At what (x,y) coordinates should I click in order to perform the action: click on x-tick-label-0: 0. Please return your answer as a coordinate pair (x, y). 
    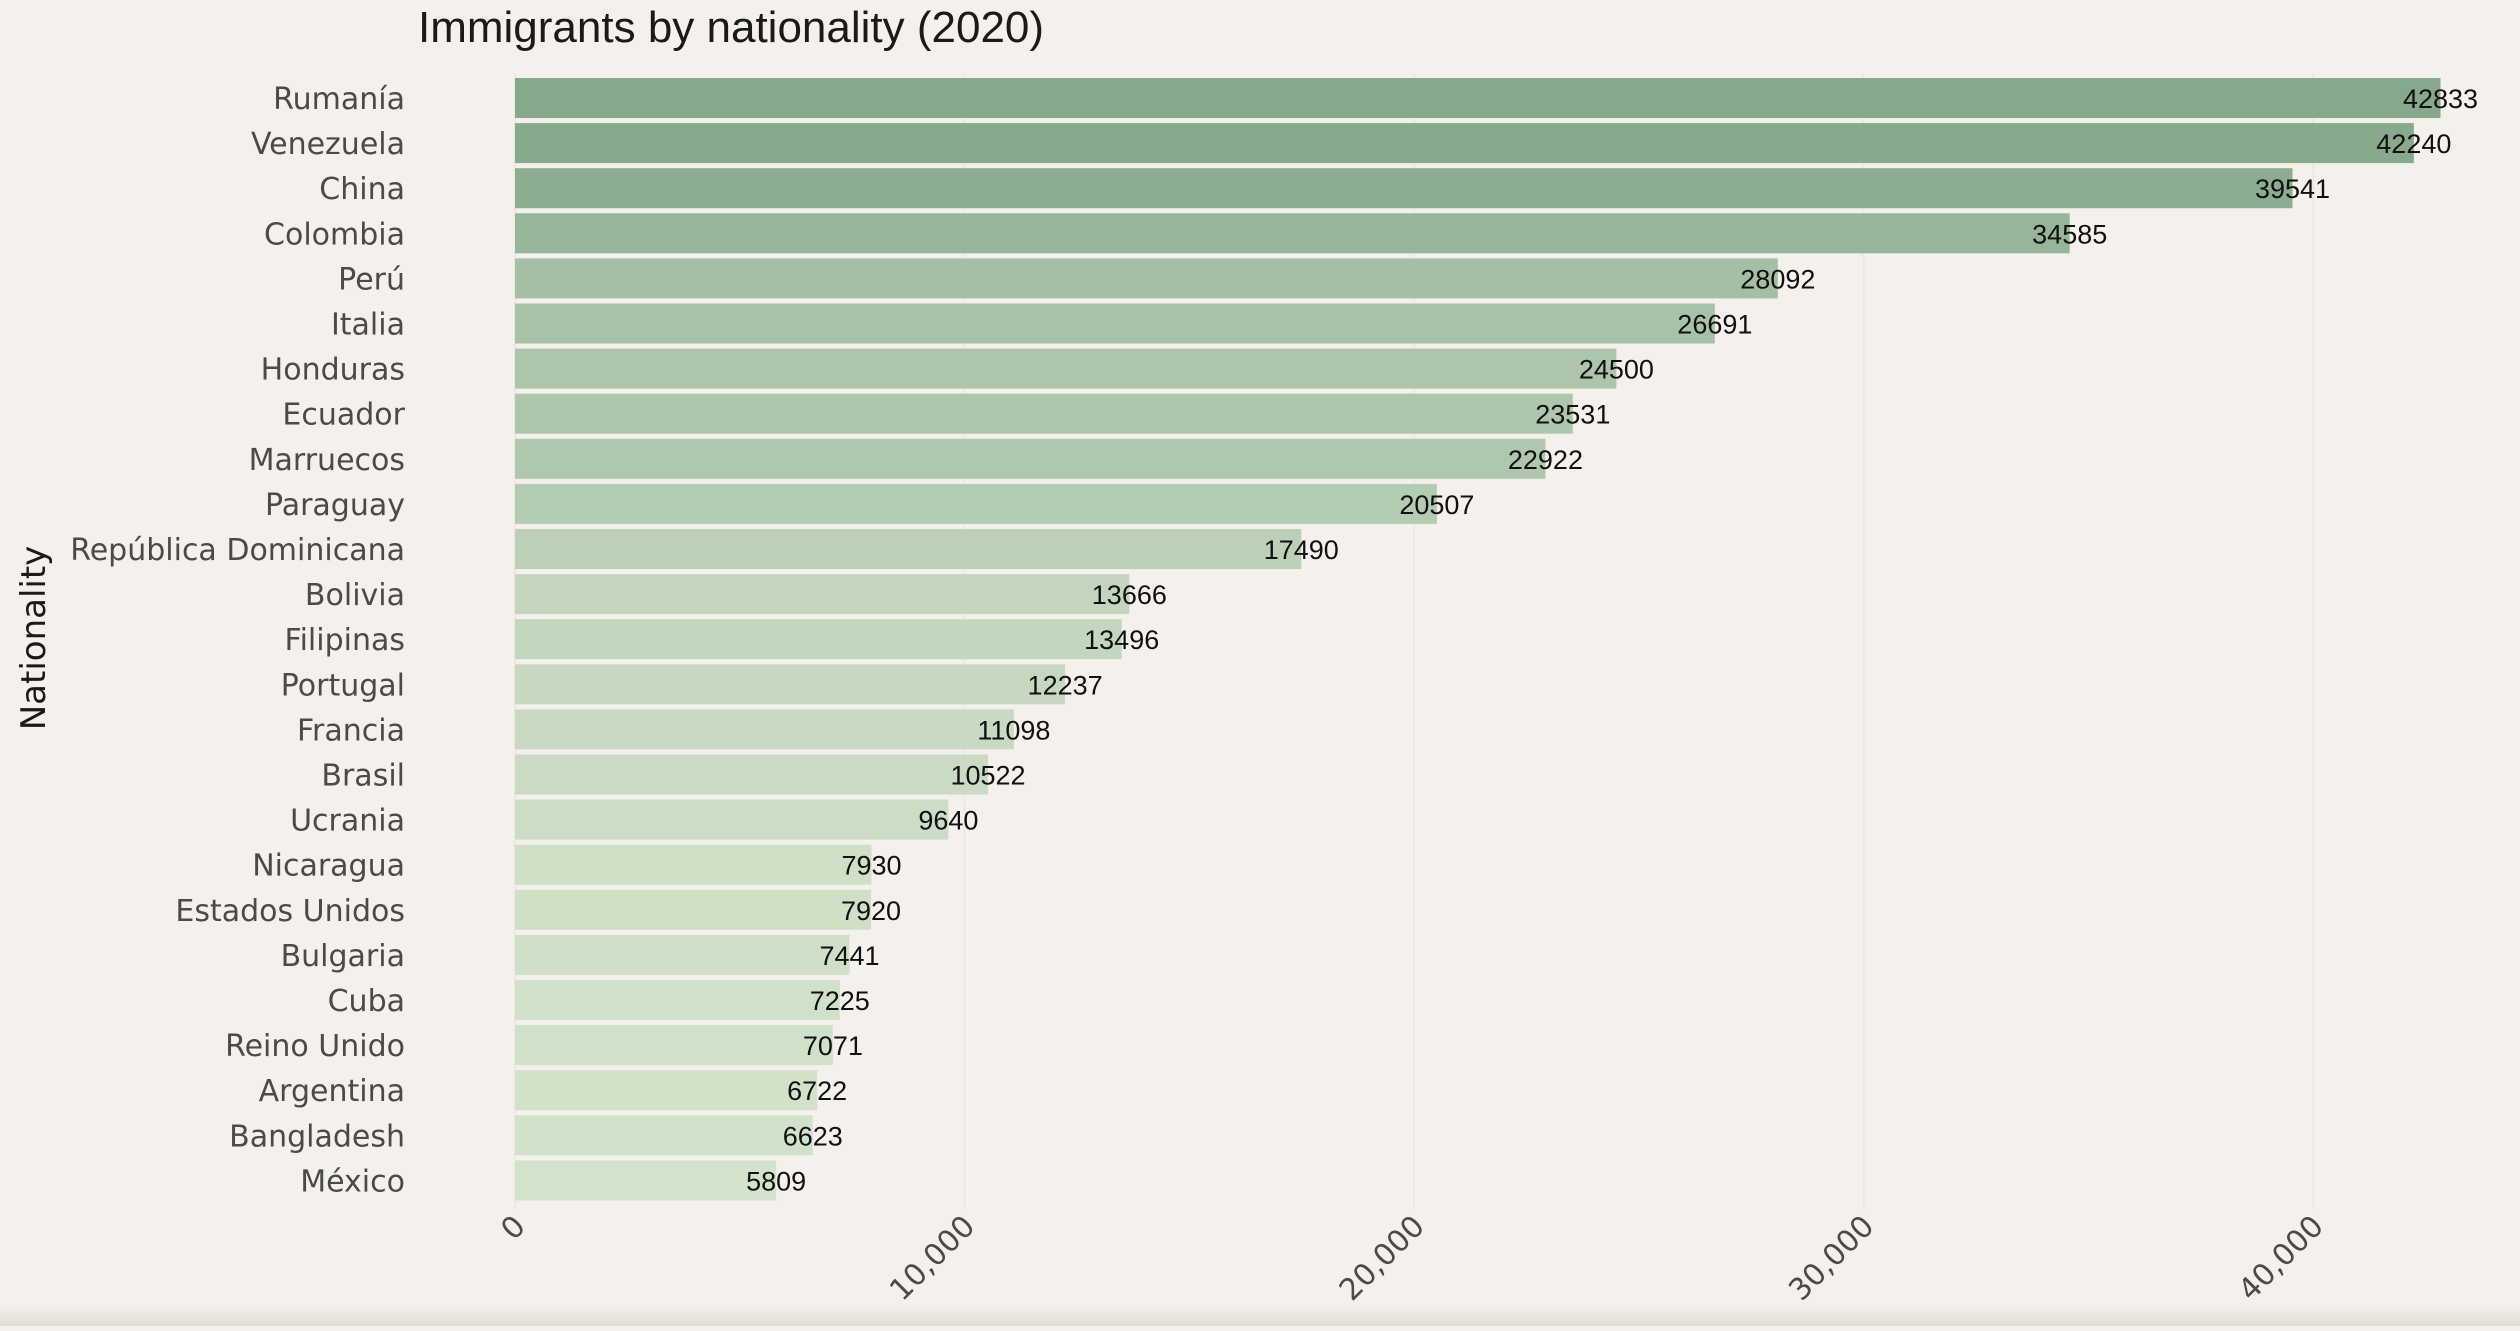
    Looking at the image, I should click on (513, 1228).